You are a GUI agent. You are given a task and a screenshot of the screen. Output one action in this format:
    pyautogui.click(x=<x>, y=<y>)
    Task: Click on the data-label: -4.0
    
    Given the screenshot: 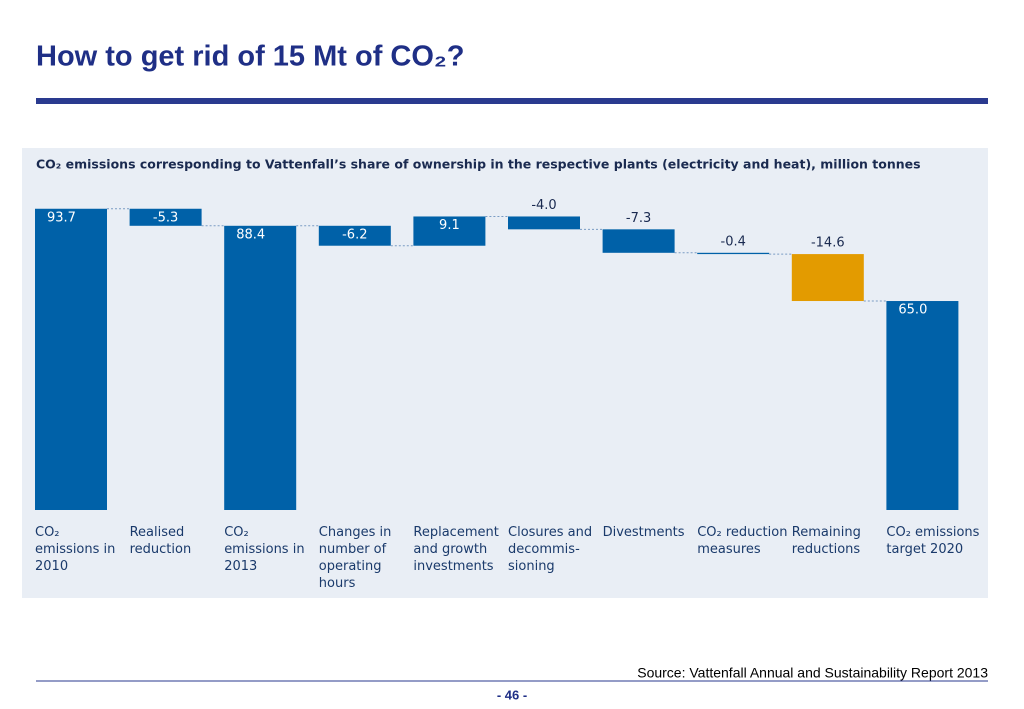 What is the action you would take?
    pyautogui.click(x=543, y=205)
    